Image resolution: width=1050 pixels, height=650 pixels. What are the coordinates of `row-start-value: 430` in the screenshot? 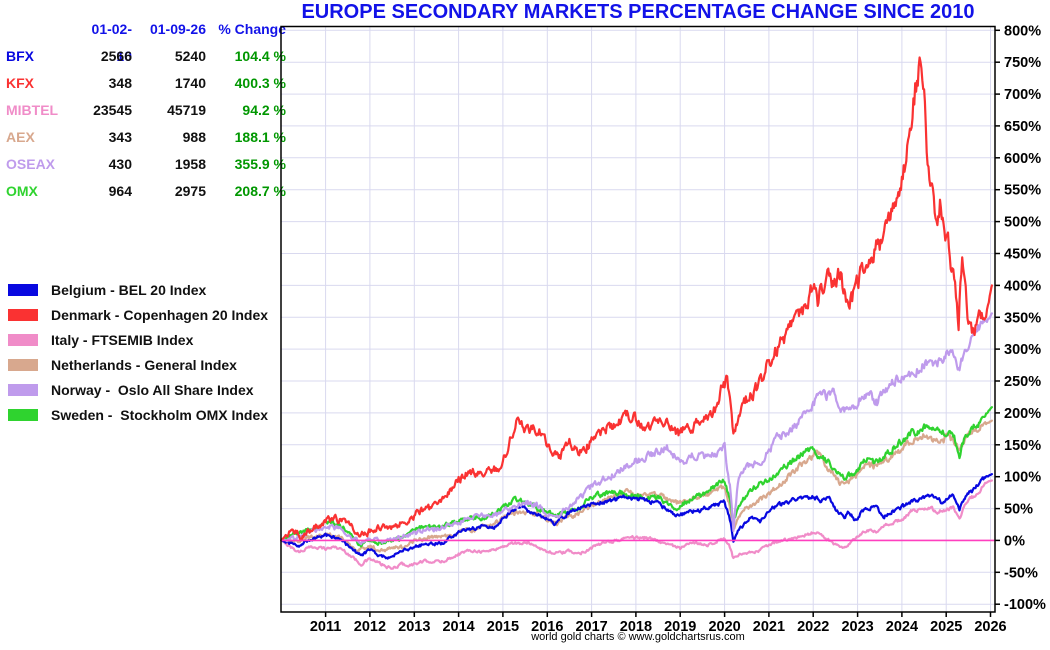 It's located at (120, 164).